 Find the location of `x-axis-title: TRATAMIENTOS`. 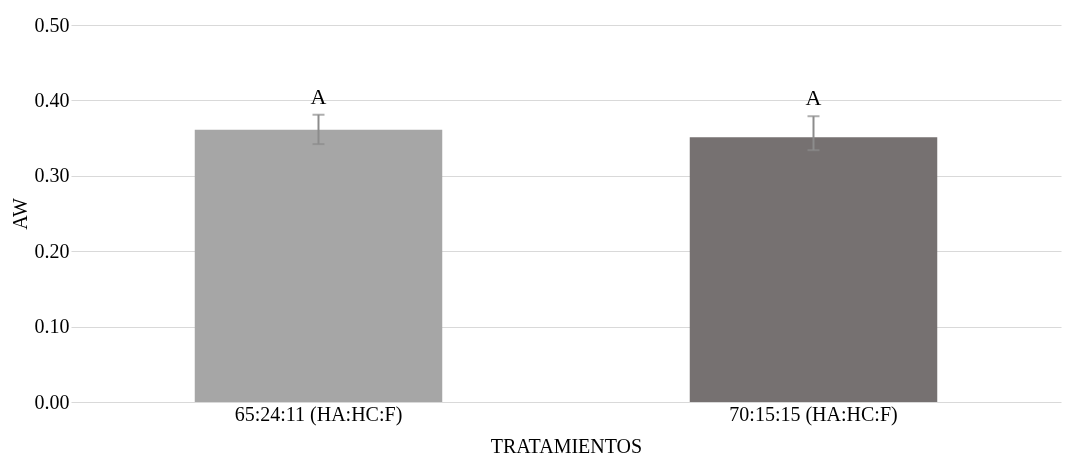

x-axis-title: TRATAMIENTOS is located at coordinates (566, 445).